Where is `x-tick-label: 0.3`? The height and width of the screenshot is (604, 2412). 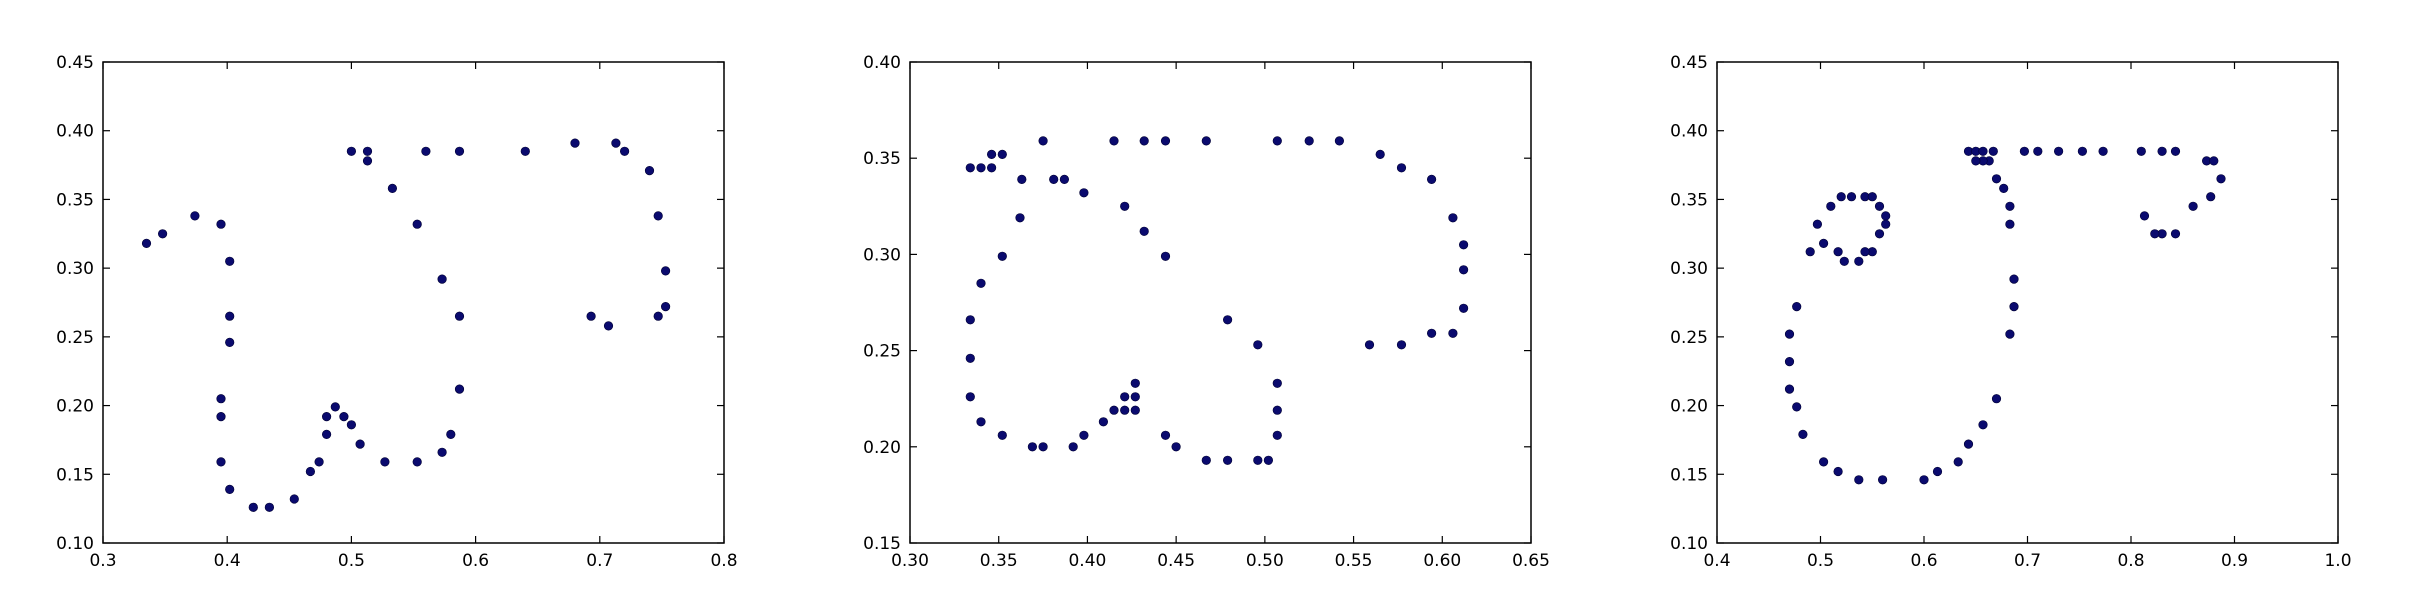
x-tick-label: 0.3 is located at coordinates (102, 561).